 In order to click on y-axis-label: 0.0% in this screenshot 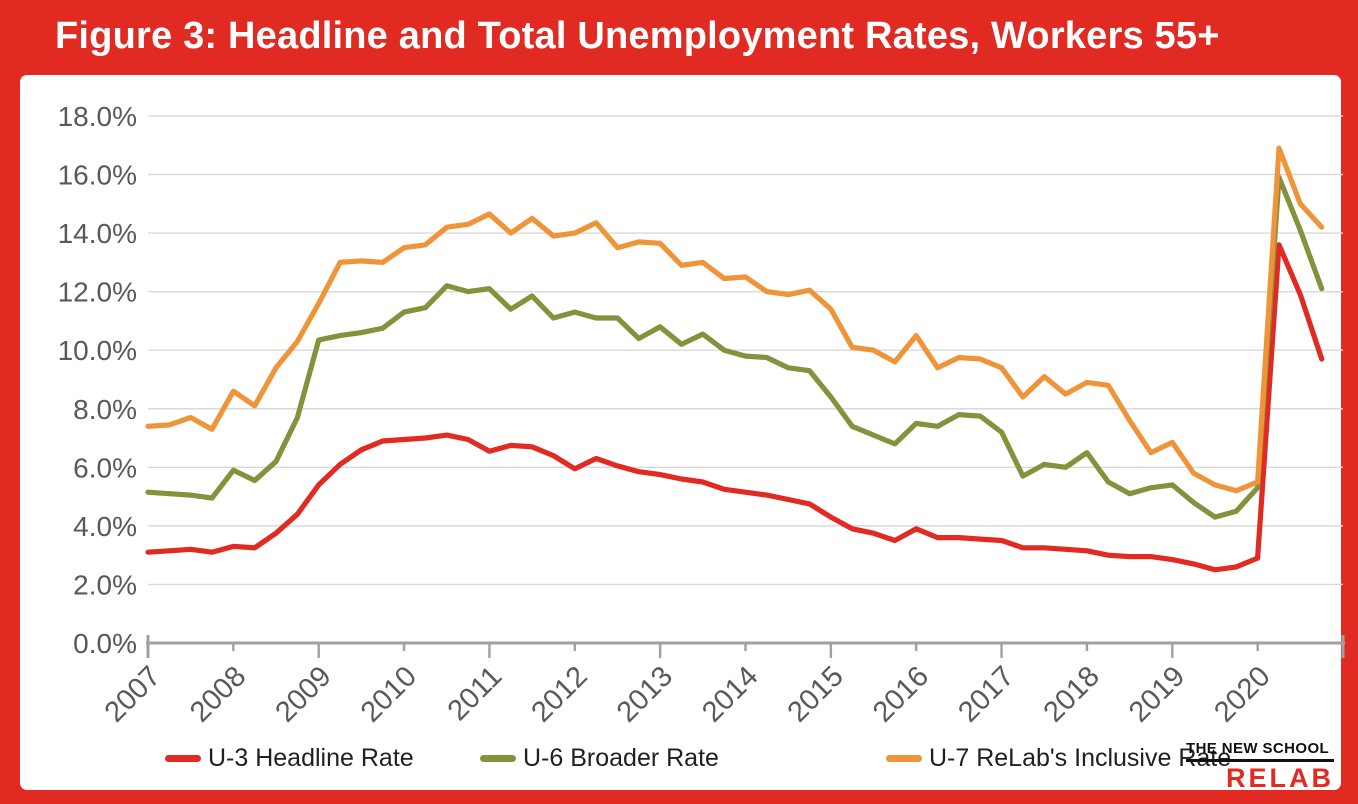, I will do `click(105, 643)`.